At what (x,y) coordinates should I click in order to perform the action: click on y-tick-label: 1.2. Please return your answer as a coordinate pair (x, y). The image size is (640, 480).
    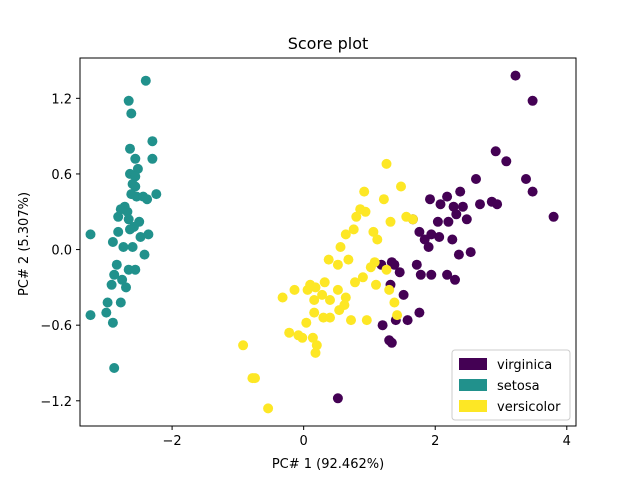
    Looking at the image, I should click on (61, 99).